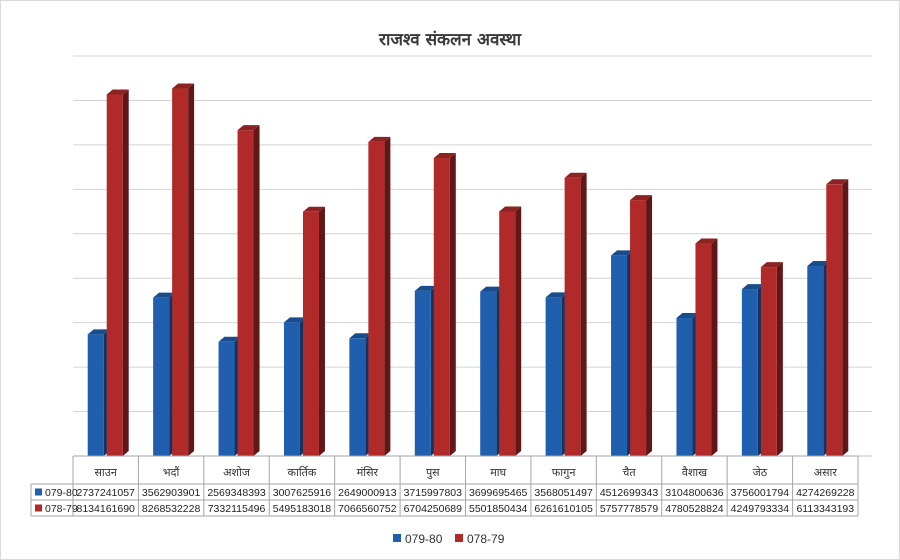  Describe the element at coordinates (236, 493) in the screenshot. I see `table-value: 2569348393` at that location.